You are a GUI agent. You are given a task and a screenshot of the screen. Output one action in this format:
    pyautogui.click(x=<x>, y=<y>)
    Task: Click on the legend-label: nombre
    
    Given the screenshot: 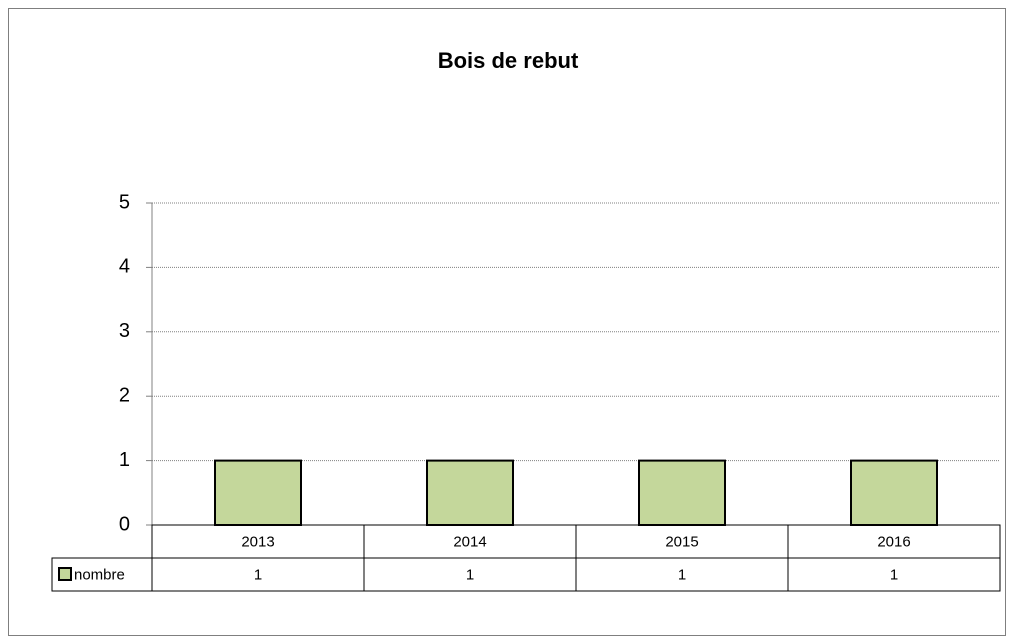 What is the action you would take?
    pyautogui.click(x=99, y=574)
    